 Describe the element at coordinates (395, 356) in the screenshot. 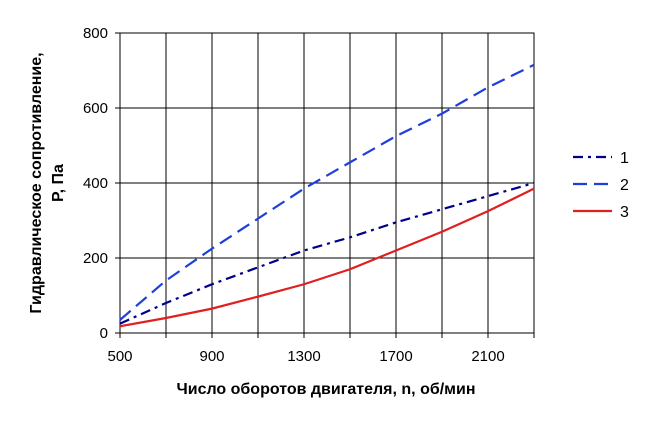

I see `x-tick-label: 1700` at that location.